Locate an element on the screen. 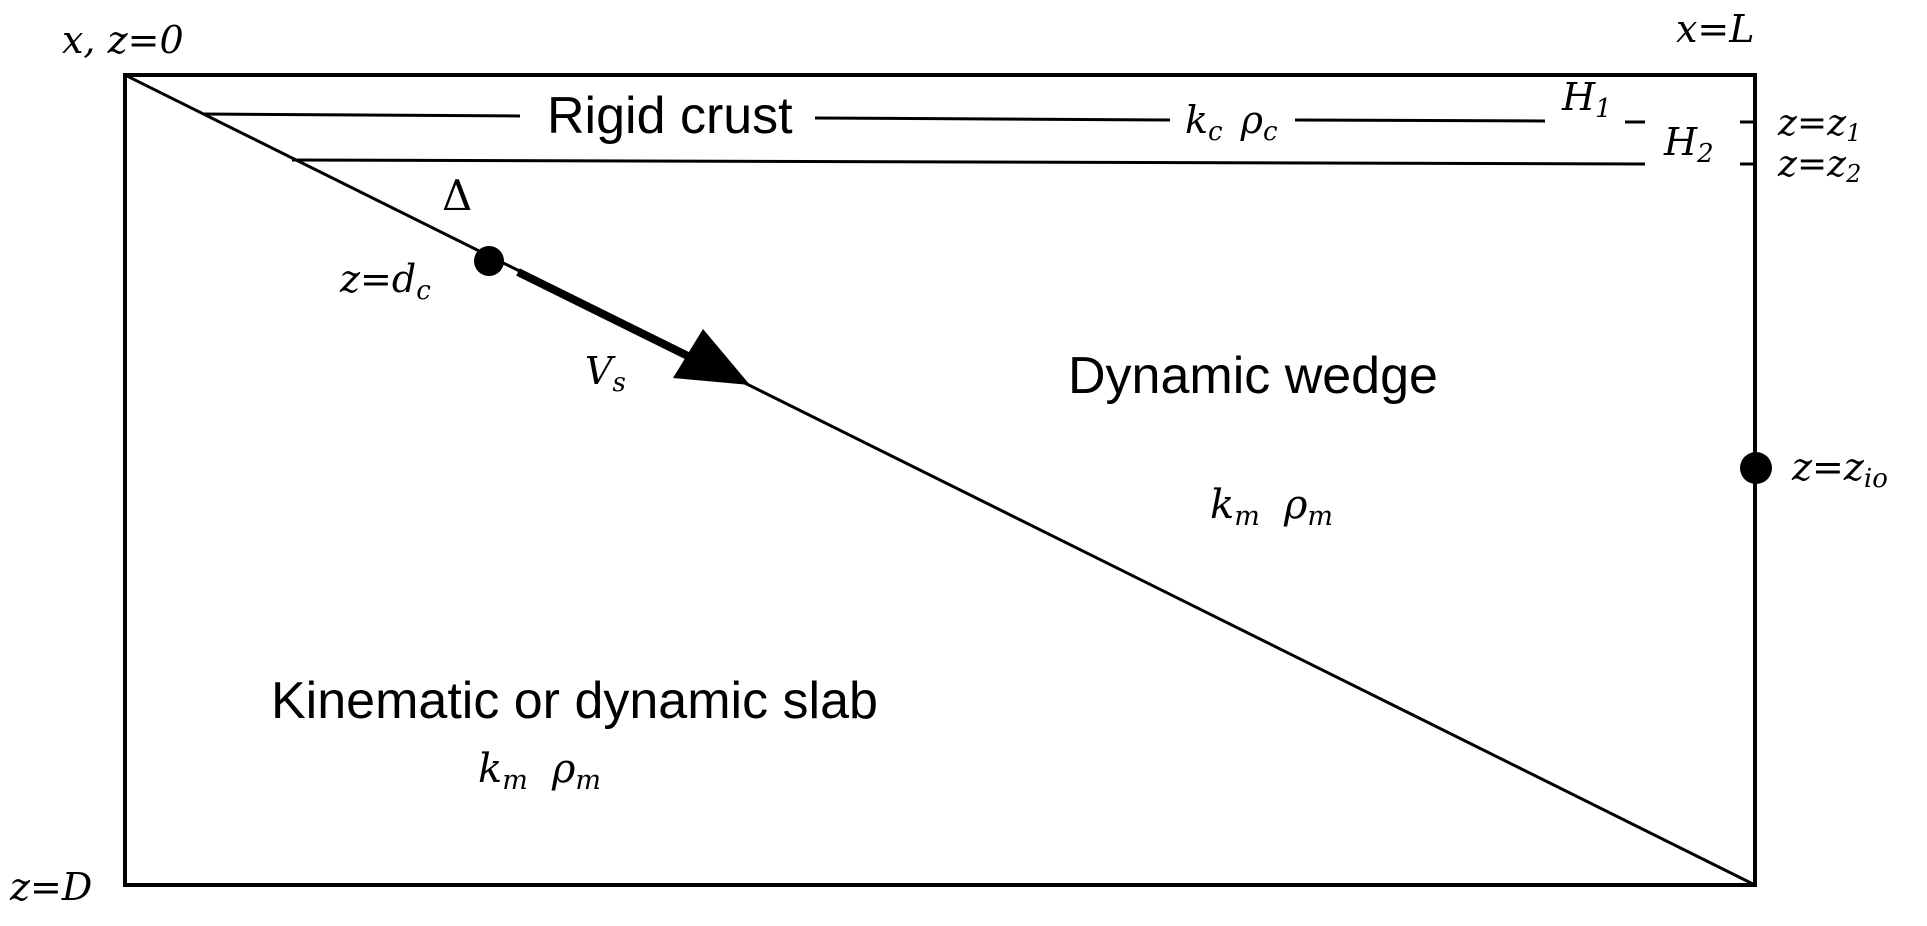 Image resolution: width=1927 pixels, height=926 pixels. dc-marker-dot is located at coordinates (489, 261).